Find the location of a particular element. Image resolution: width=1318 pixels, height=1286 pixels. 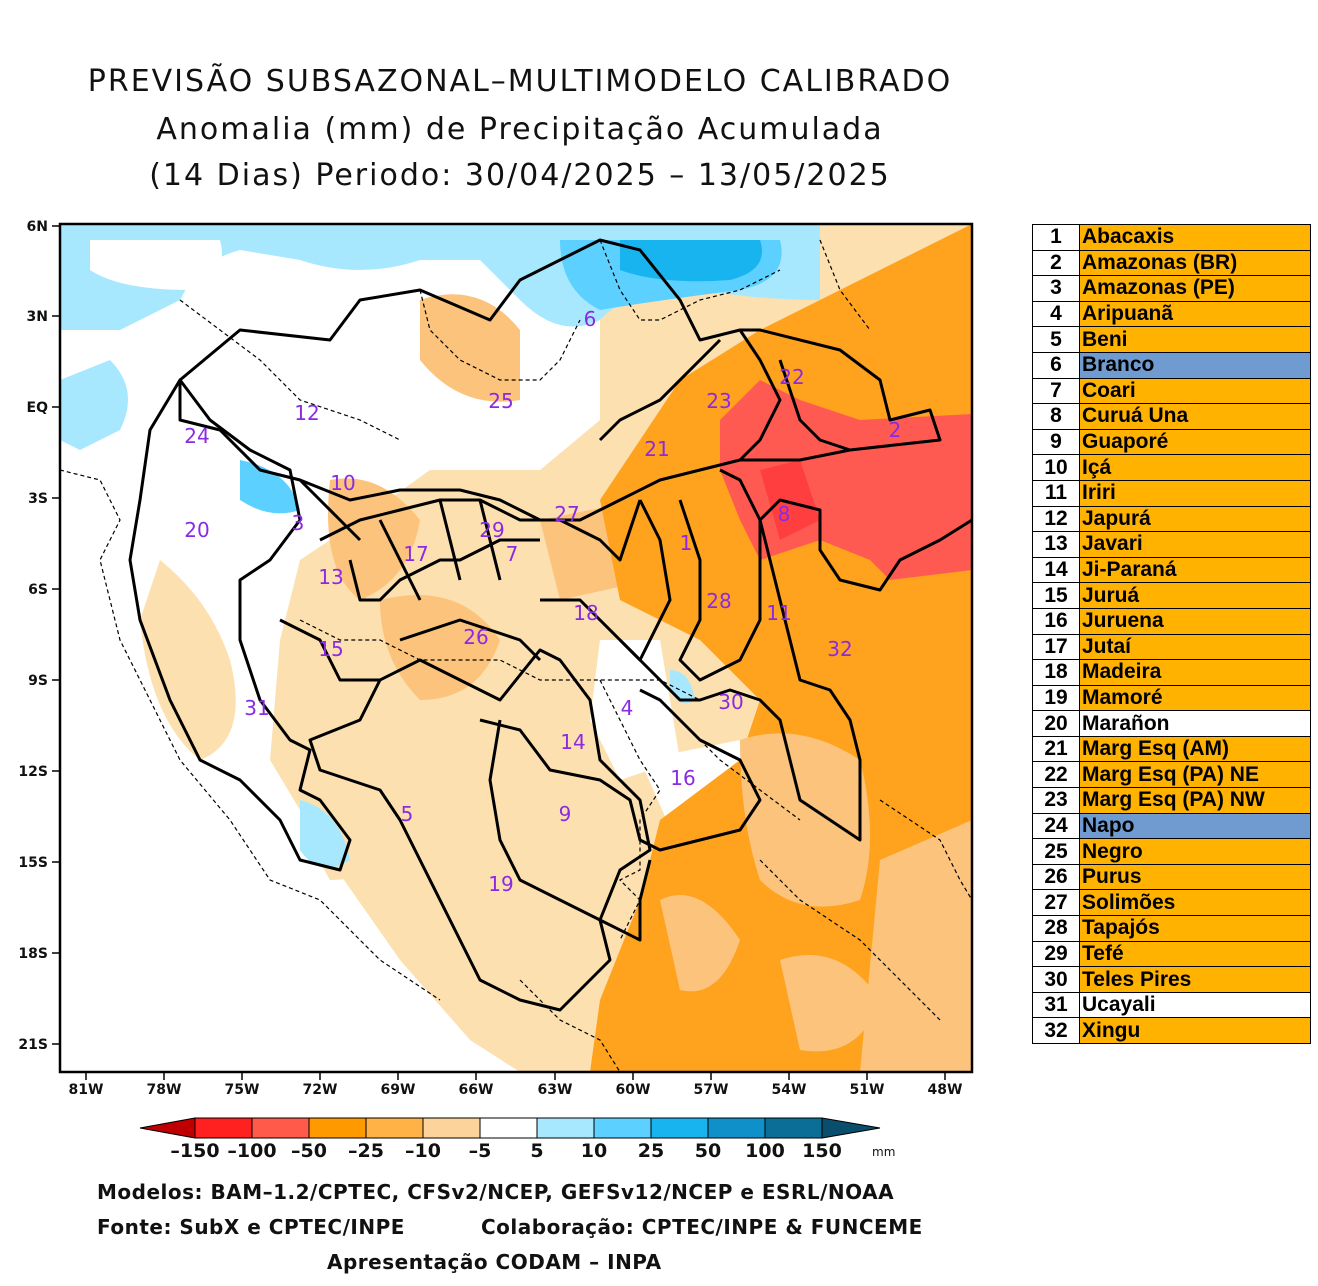

legend-basin-name: Solimões is located at coordinates (1195, 903).